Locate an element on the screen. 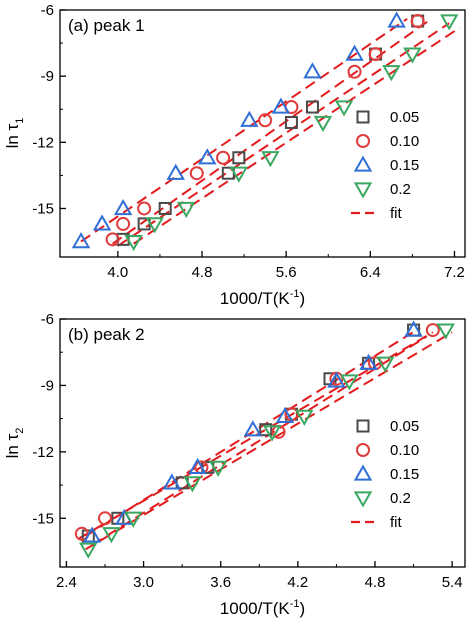 Image resolution: width=471 pixels, height=630 pixels. legend-label: 0.10 is located at coordinates (404, 141).